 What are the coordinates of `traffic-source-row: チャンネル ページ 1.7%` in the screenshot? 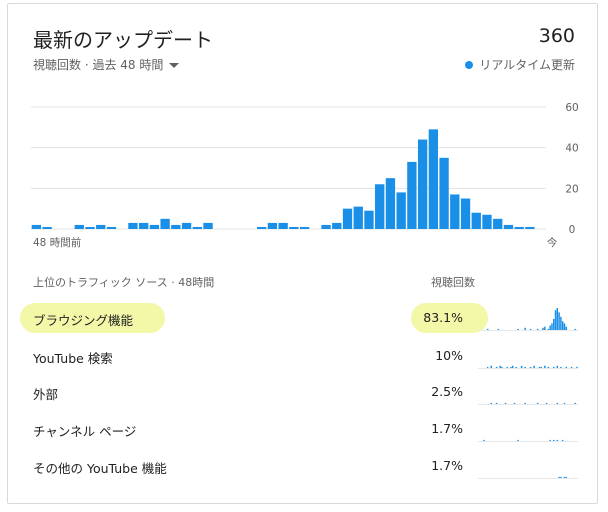 It's located at (303, 430).